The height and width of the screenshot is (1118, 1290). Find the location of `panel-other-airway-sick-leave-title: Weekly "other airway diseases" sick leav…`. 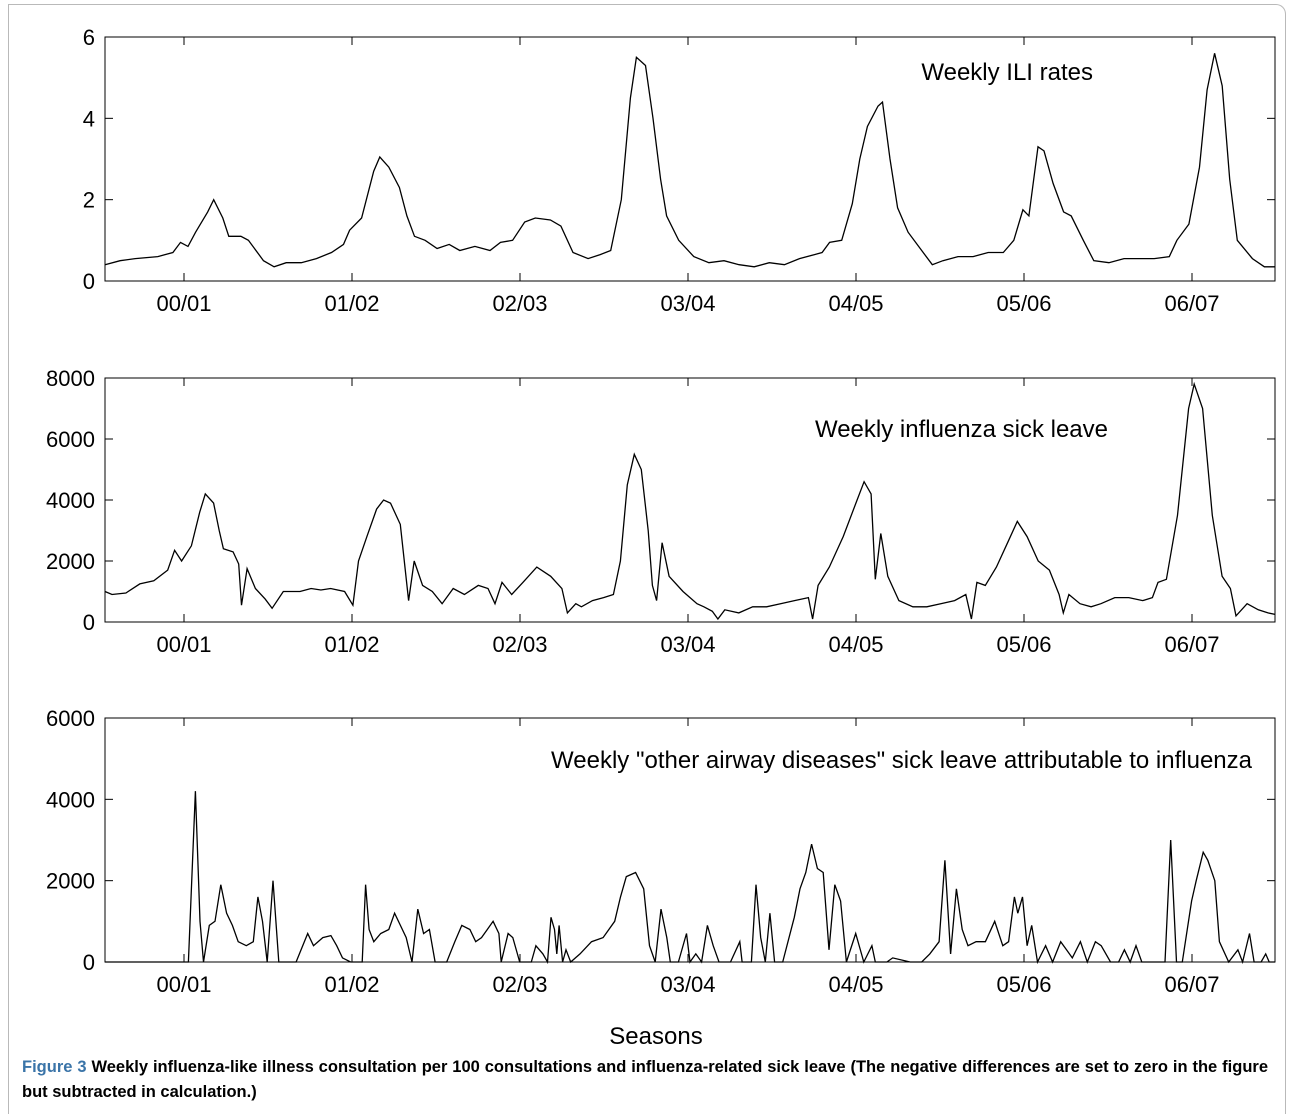

panel-other-airway-sick-leave-title: Weekly "other airway diseases" sick leav… is located at coordinates (902, 760).